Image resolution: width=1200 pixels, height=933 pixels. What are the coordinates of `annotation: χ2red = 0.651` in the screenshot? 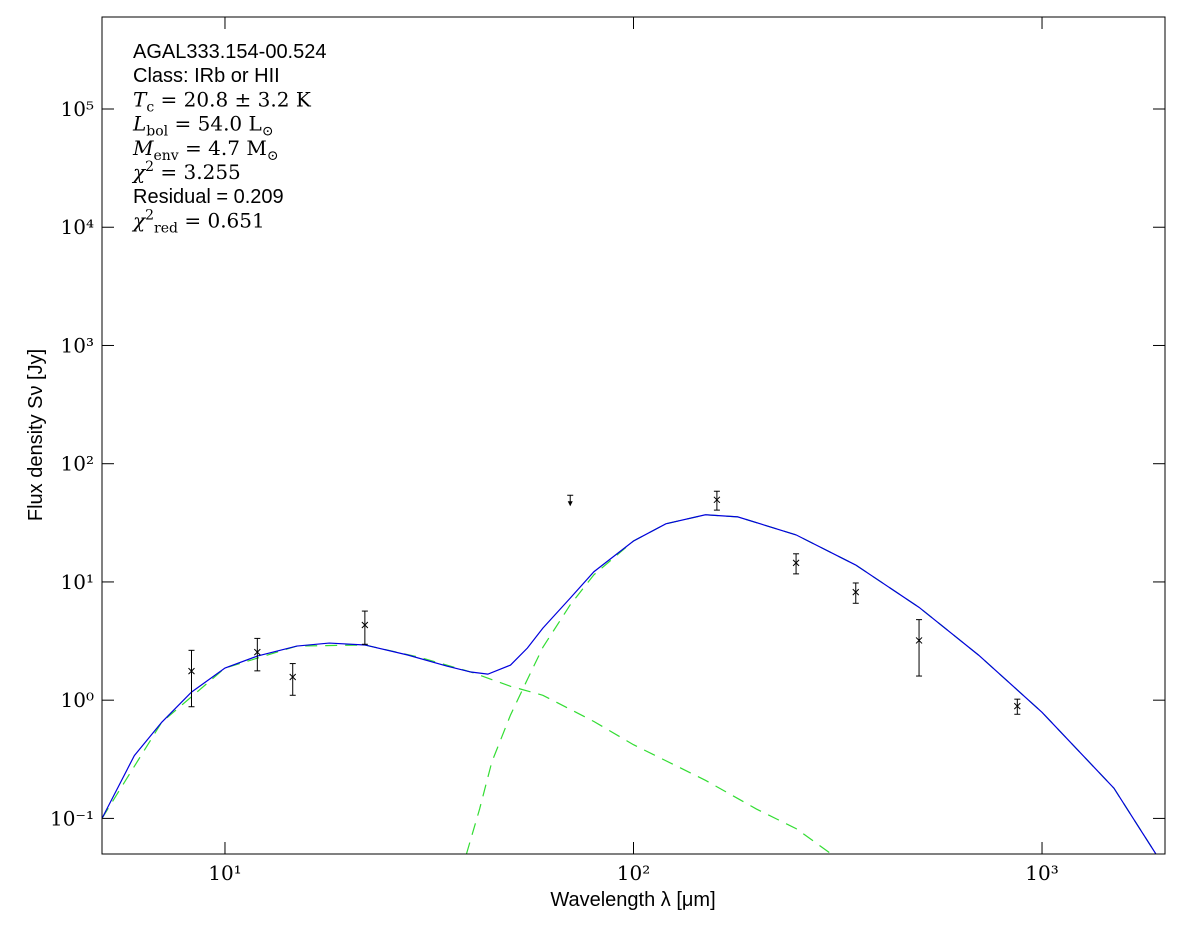 It's located at (198, 221).